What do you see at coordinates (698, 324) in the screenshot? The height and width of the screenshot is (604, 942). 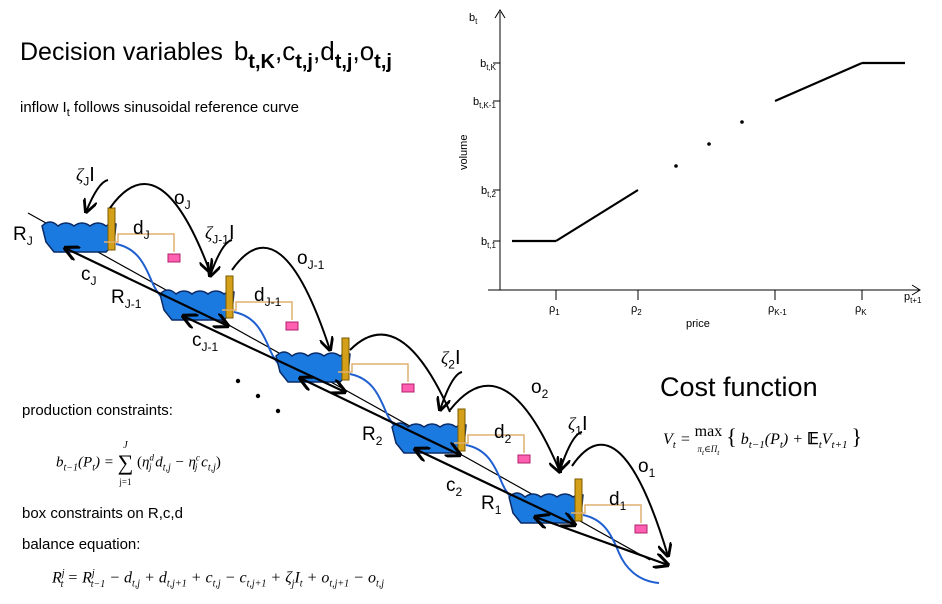 I see `x-axis-label: price` at bounding box center [698, 324].